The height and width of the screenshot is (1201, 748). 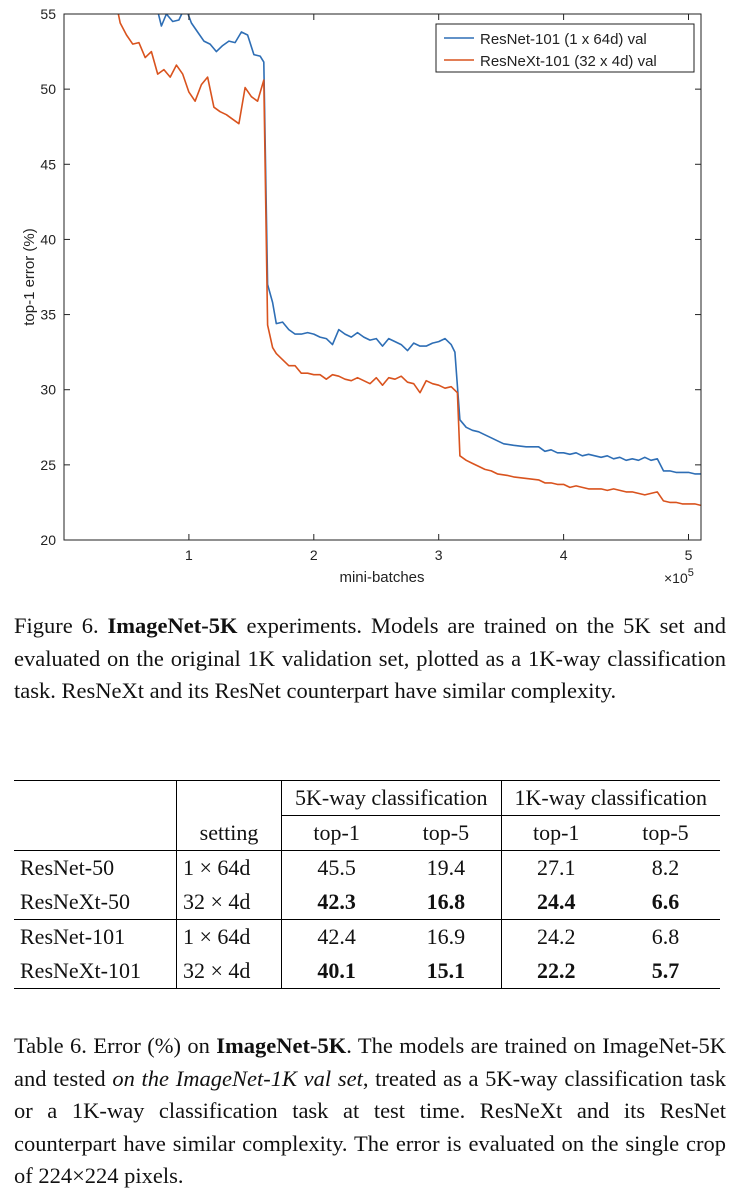 I want to click on table-row: ResNet-50 1 × 64d 45.5 19.4 27.1 8.2, so click(x=367, y=867).